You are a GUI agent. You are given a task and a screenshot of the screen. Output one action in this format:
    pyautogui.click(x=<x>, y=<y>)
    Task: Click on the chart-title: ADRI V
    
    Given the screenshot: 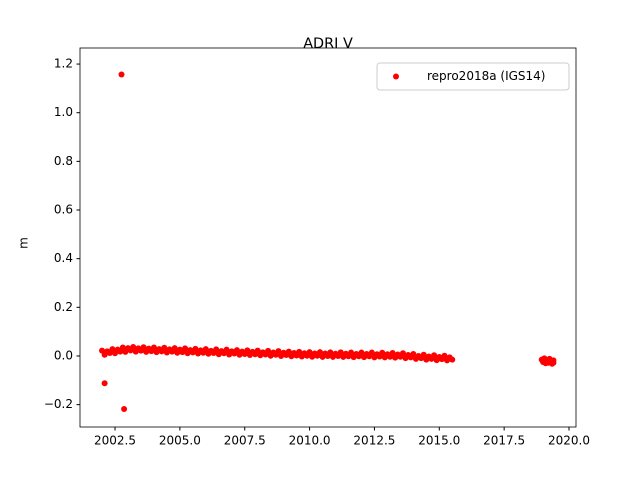 What is the action you would take?
    pyautogui.click(x=328, y=44)
    